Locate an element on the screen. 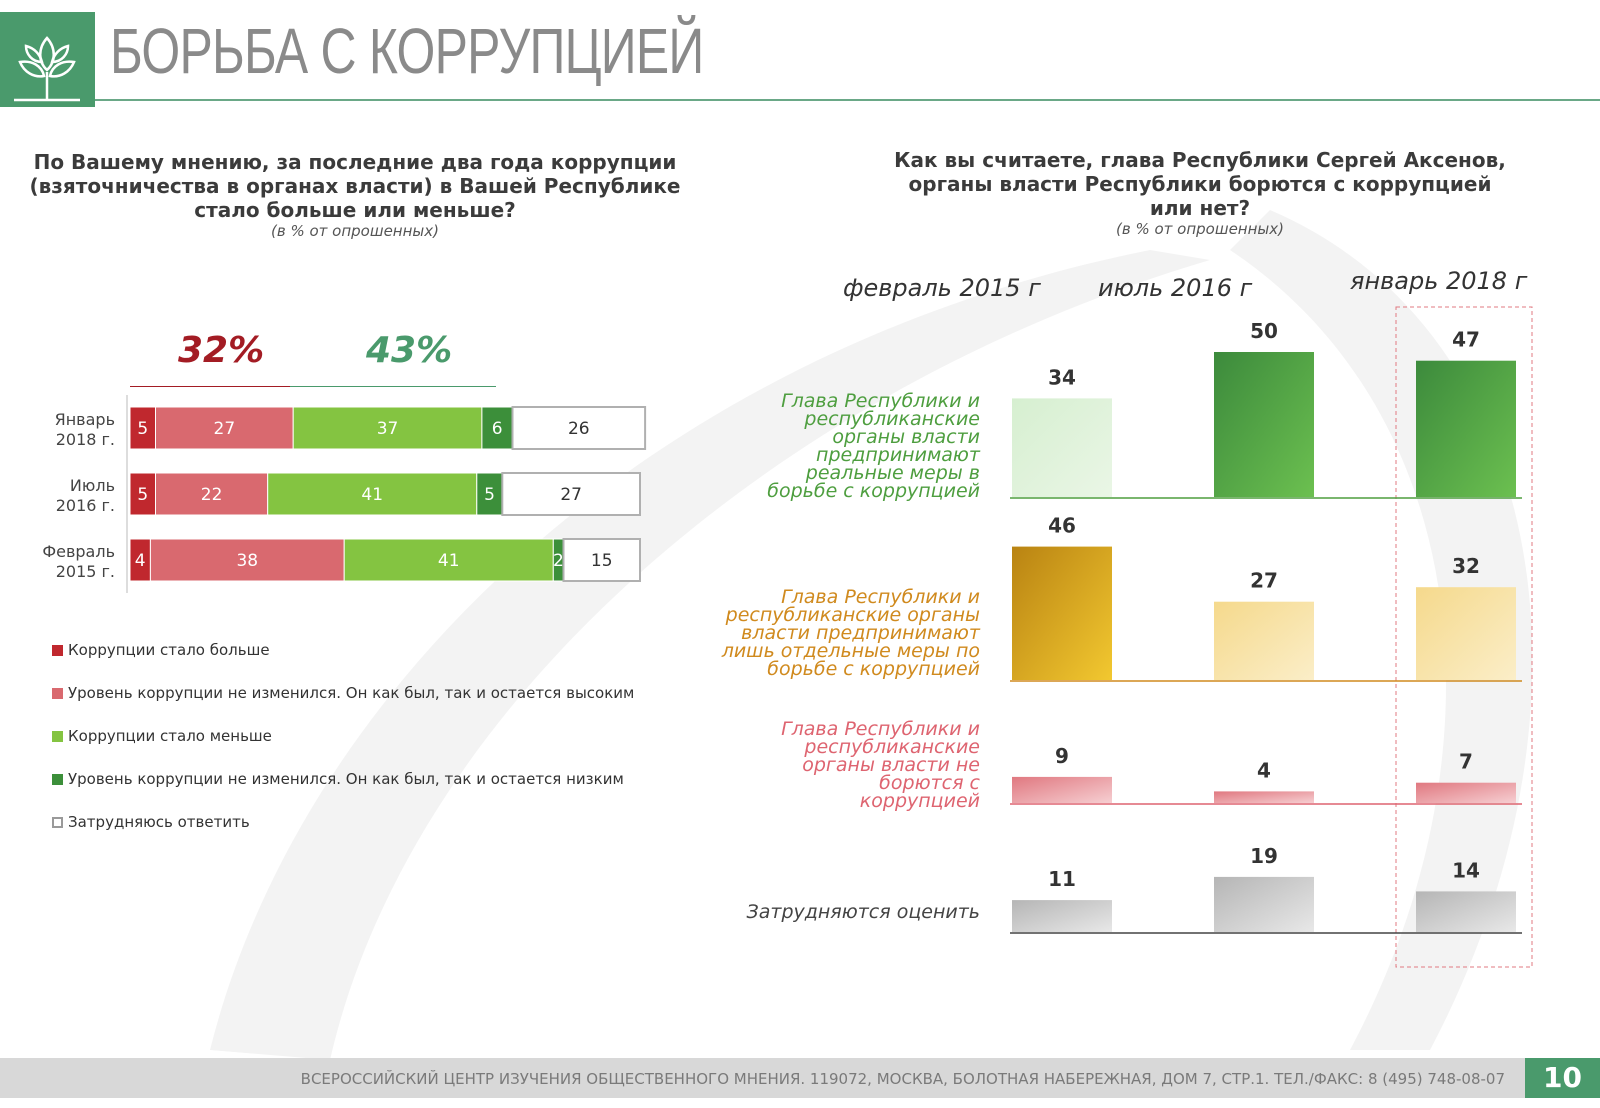 The image size is (1600, 1108). bar-value-label: 37 is located at coordinates (388, 429).